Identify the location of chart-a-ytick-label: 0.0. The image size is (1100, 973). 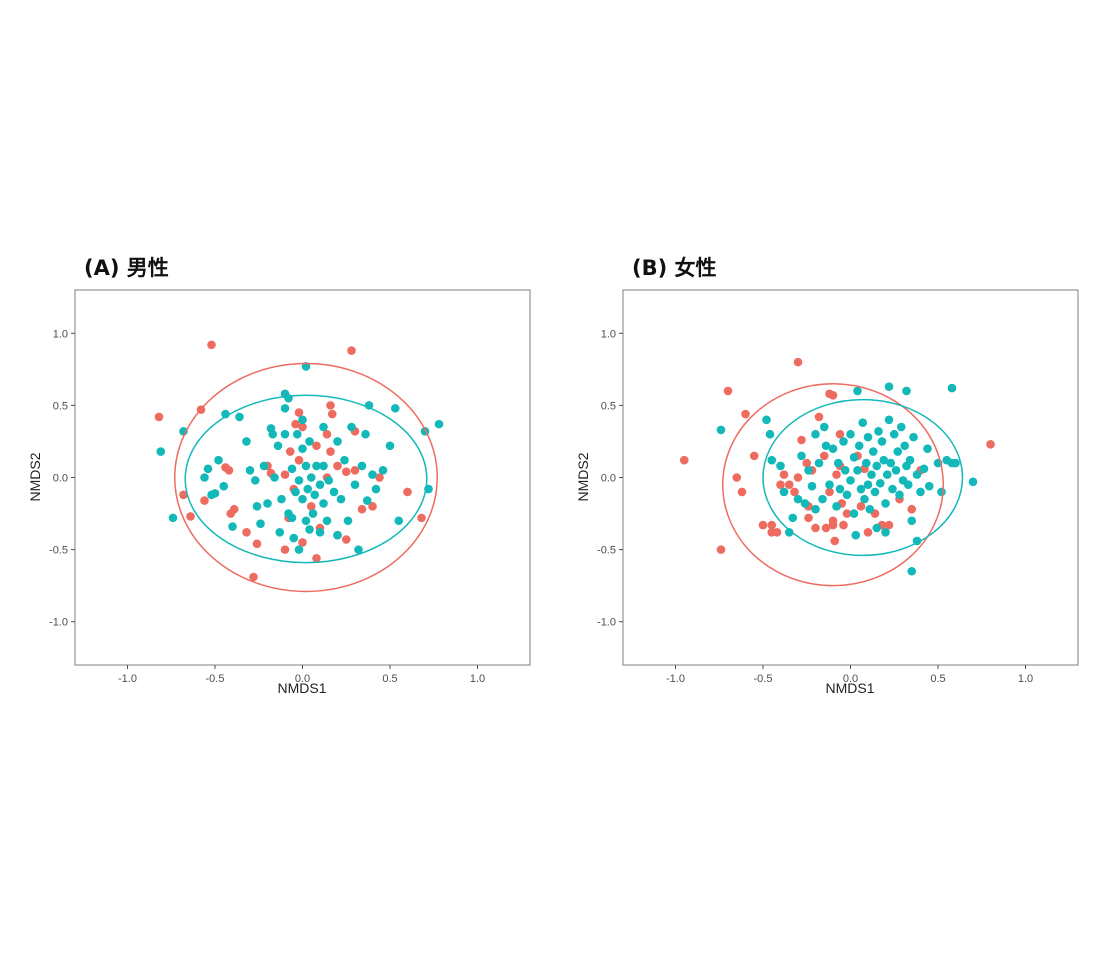
(60, 479).